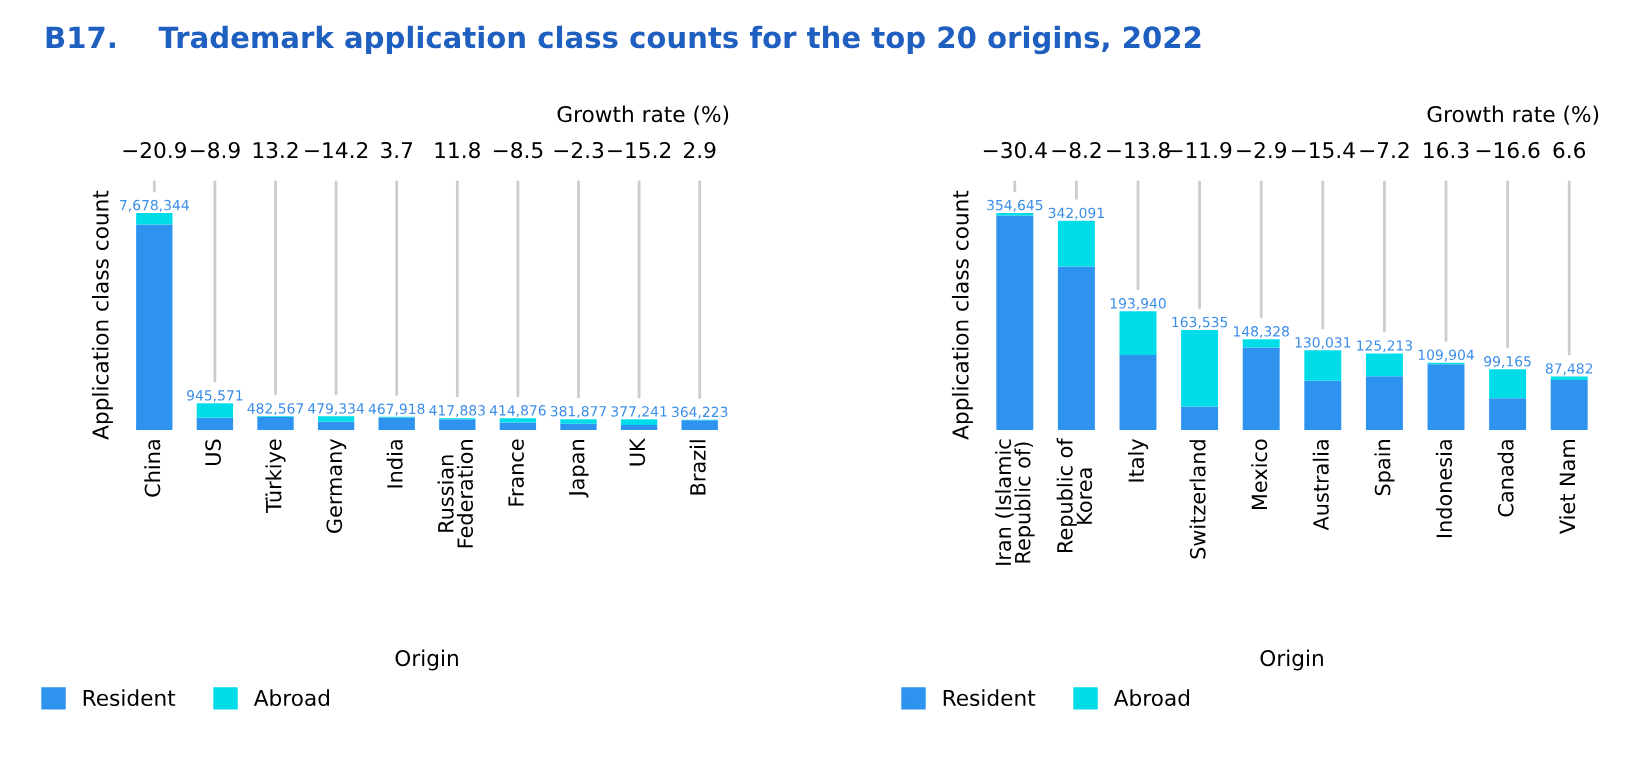  Describe the element at coordinates (518, 150) in the screenshot. I see `annotation: −8.5` at that location.